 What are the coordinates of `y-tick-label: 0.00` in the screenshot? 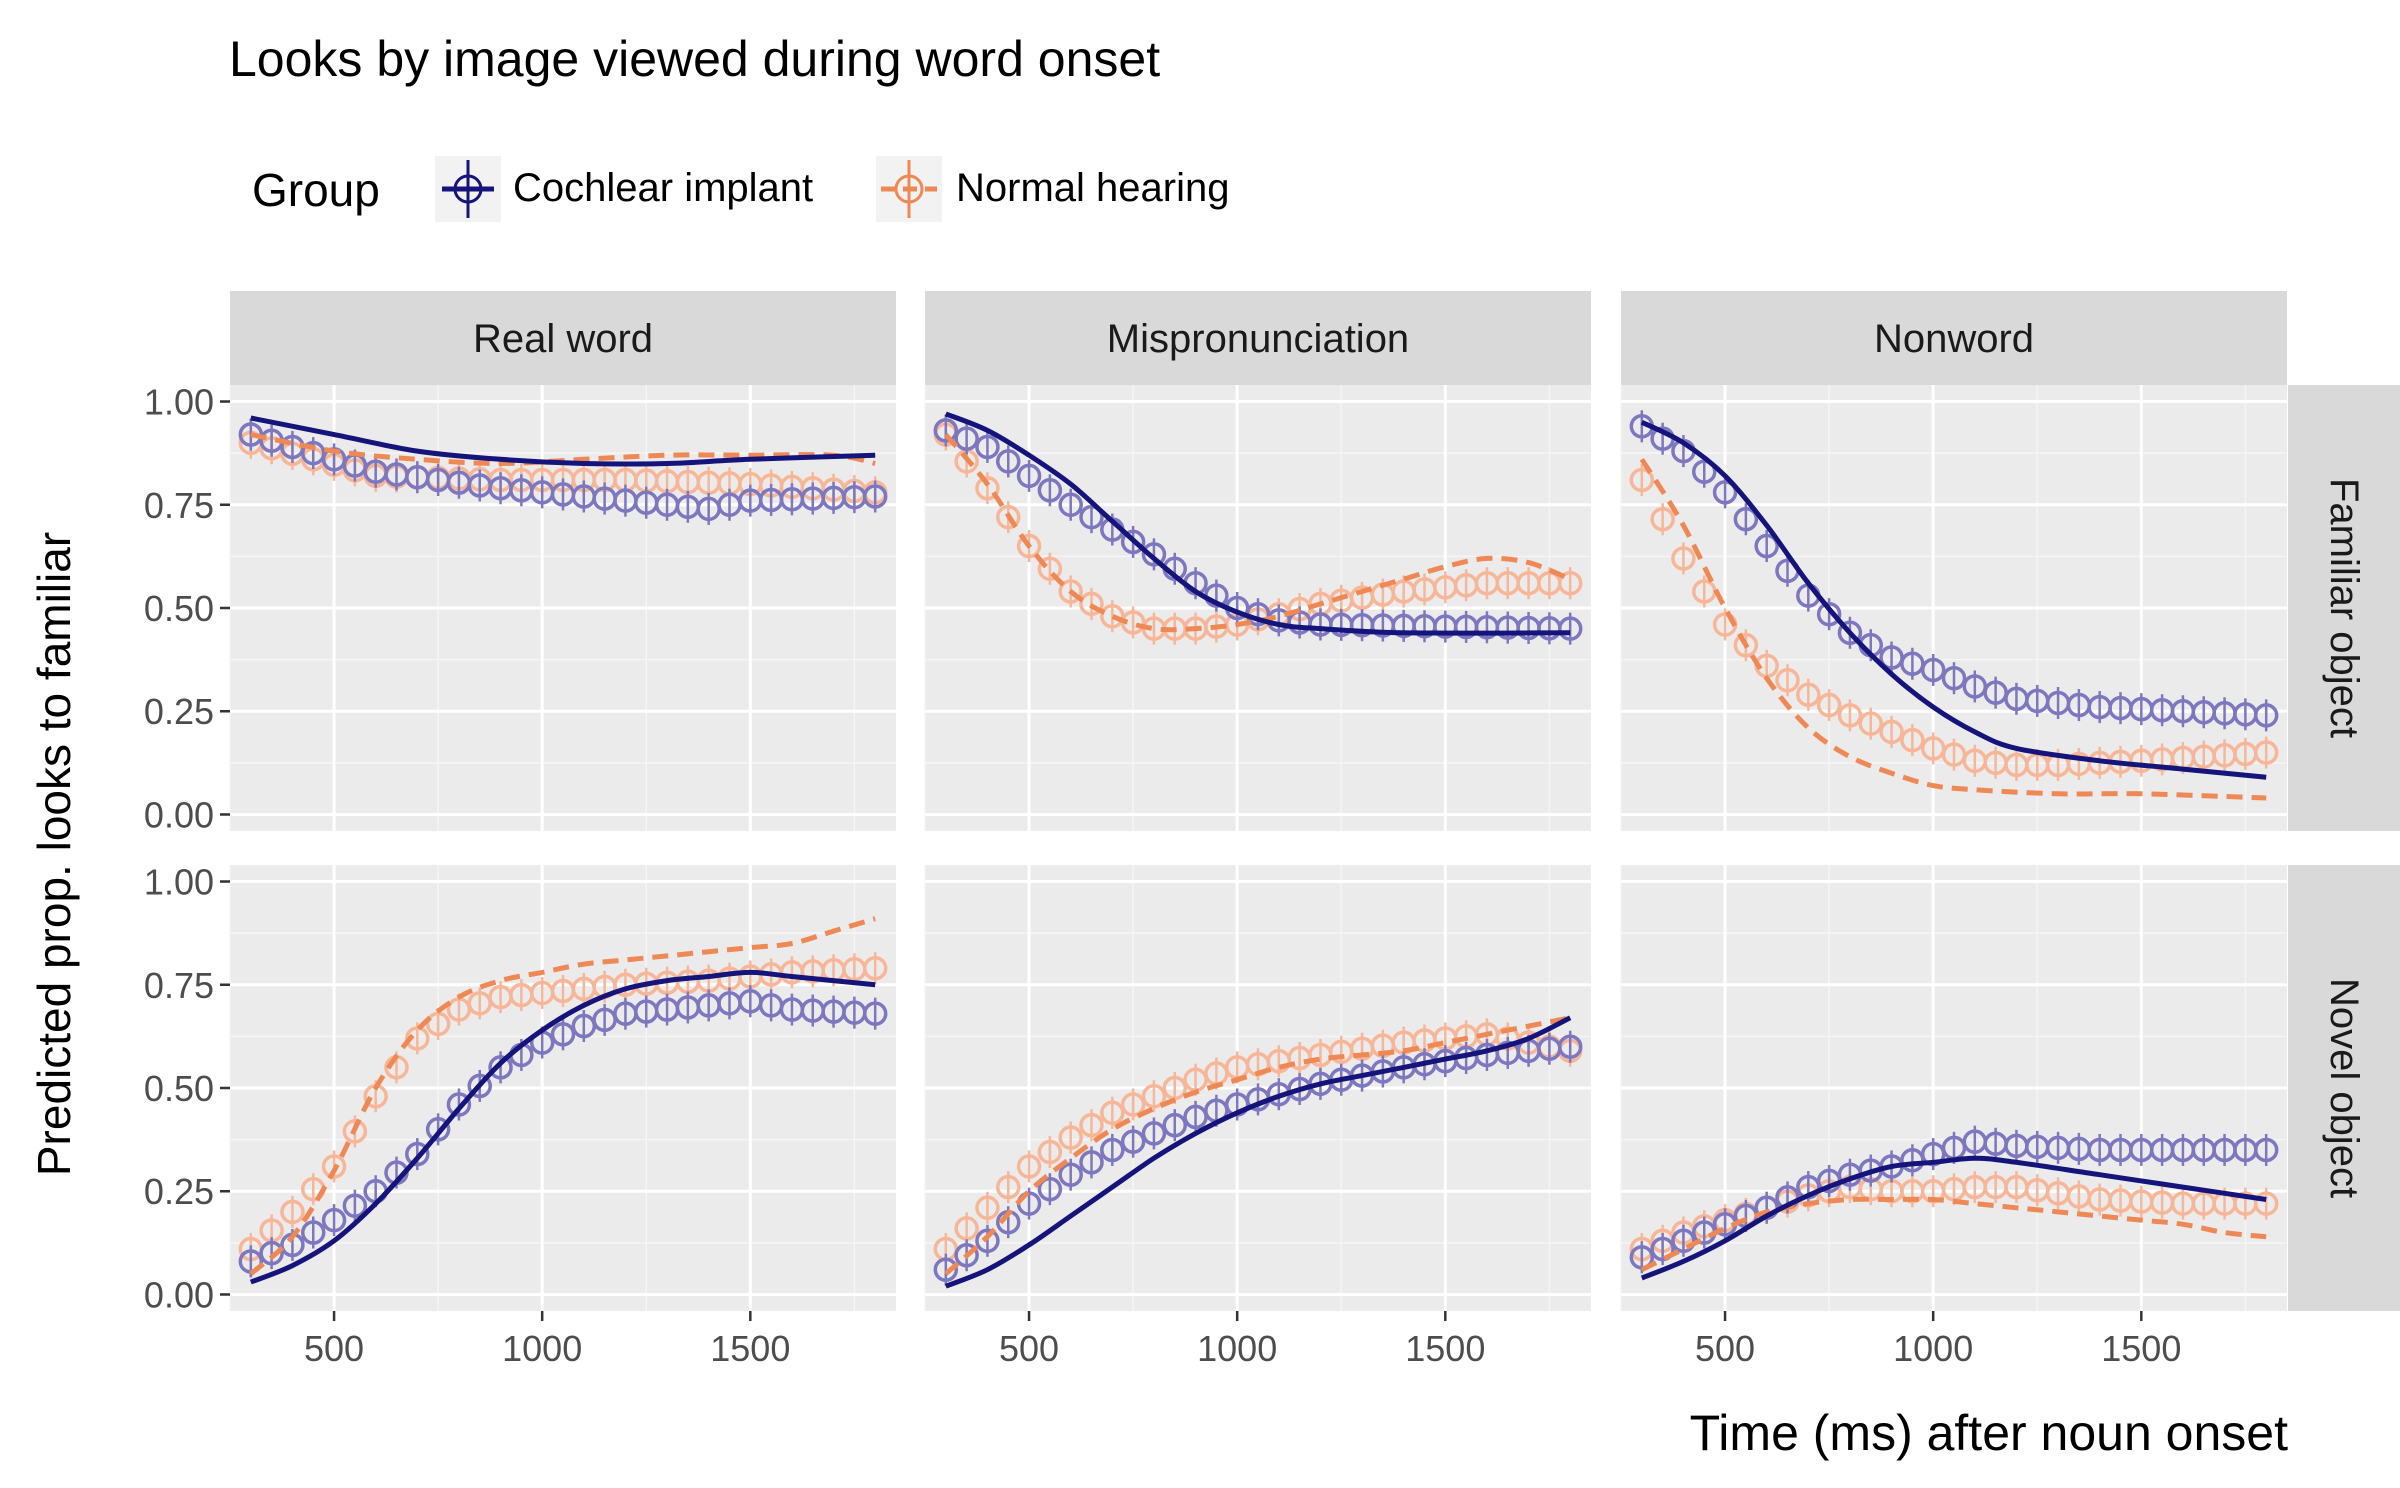 It's located at (179, 1294).